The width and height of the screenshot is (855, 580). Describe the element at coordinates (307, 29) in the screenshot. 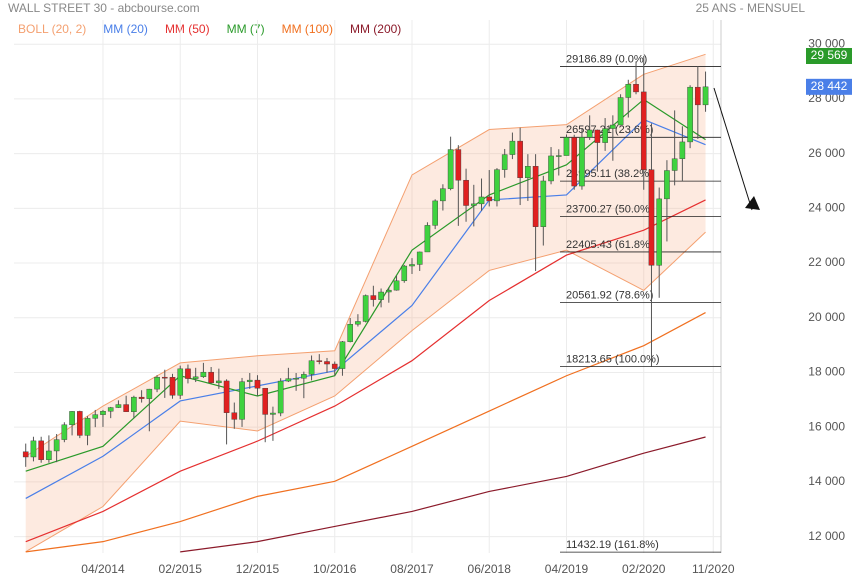

I see `legend-entry: MM (100)` at that location.